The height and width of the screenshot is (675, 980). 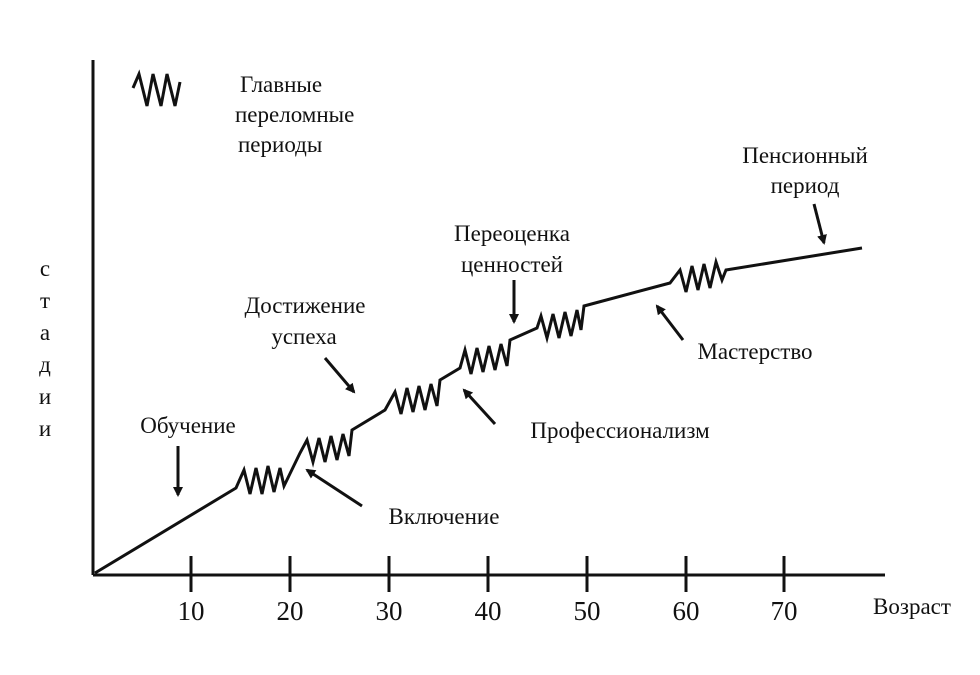 What do you see at coordinates (754, 351) in the screenshot?
I see `label-masterstvo: Мастерство` at bounding box center [754, 351].